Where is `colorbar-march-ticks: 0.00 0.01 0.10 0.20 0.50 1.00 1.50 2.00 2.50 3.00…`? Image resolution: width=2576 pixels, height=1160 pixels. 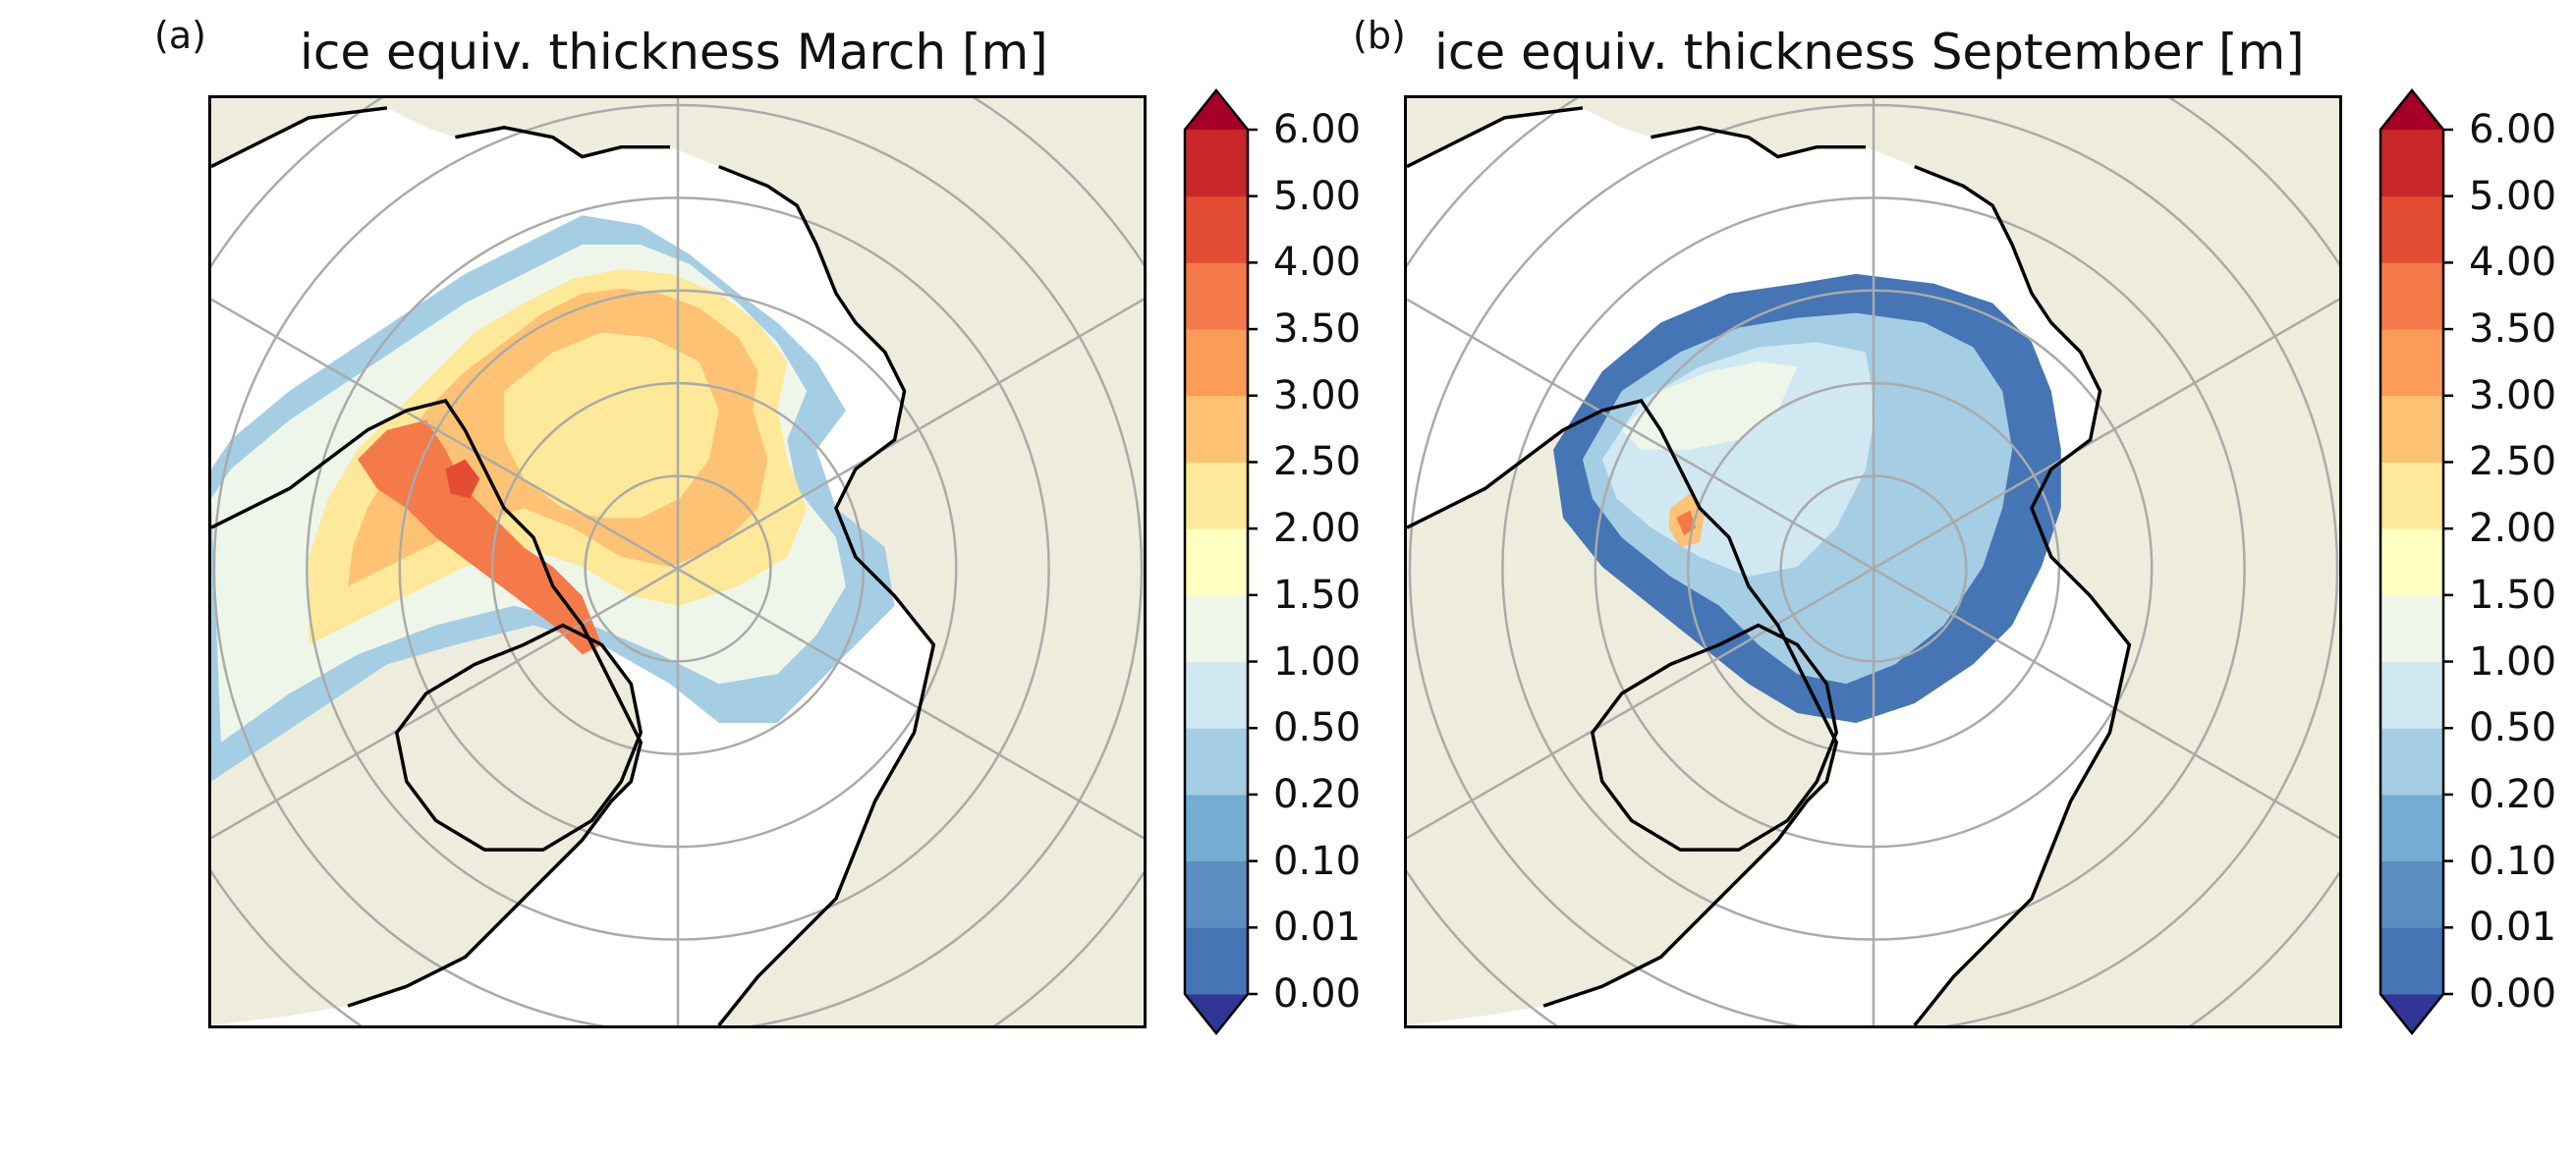
colorbar-march-ticks: 0.00 0.01 0.10 0.20 0.50 1.00 1.50 2.00 2.50 3.00… is located at coordinates (1347, 561).